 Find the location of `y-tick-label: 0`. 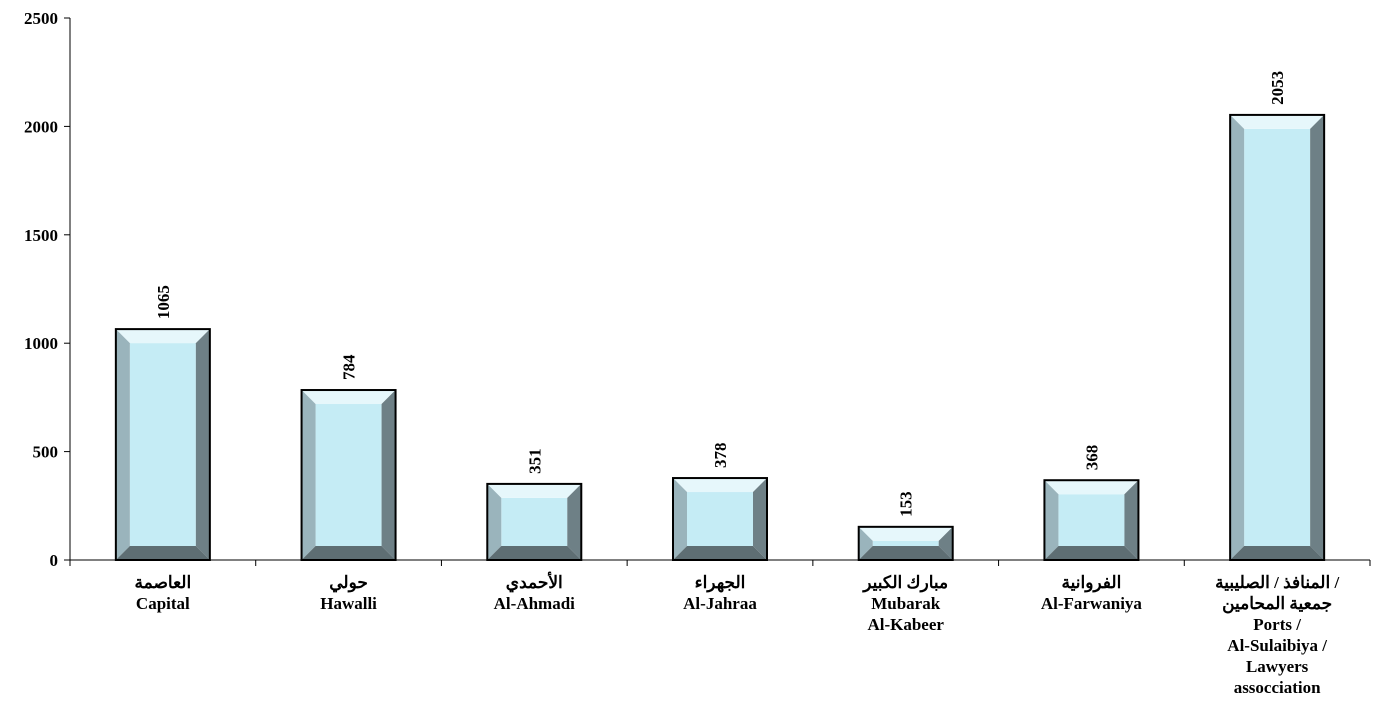

y-tick-label: 0 is located at coordinates (54, 560).